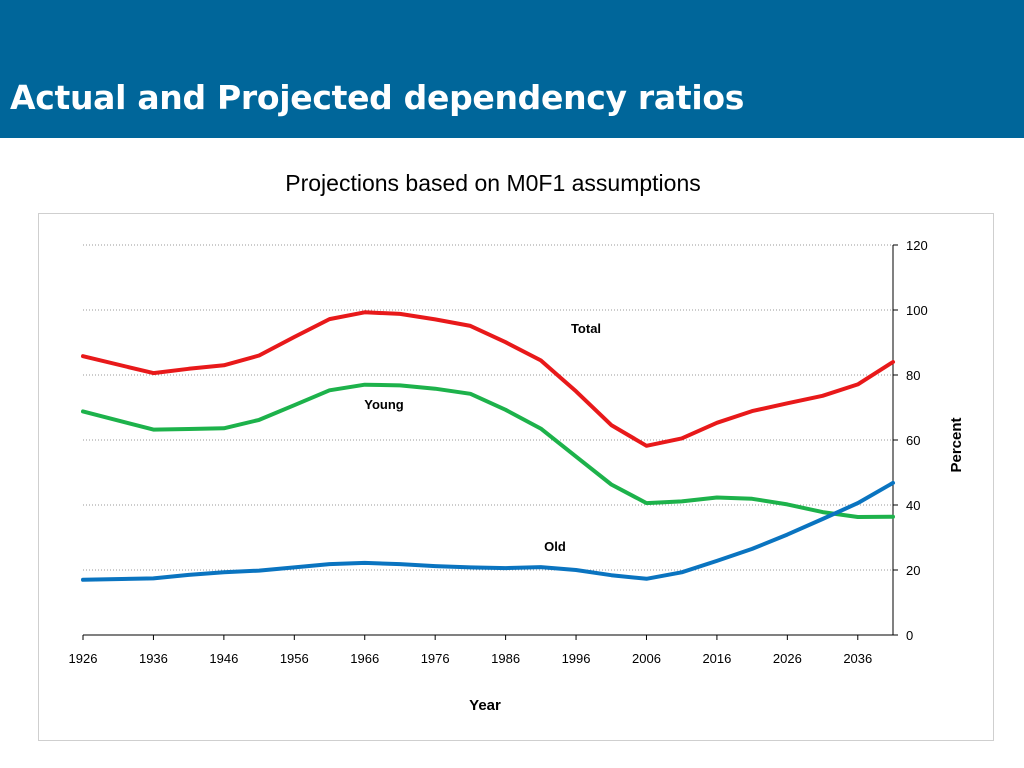 This screenshot has height=768, width=1024. What do you see at coordinates (956, 444) in the screenshot?
I see `y-axis-title: Percent` at bounding box center [956, 444].